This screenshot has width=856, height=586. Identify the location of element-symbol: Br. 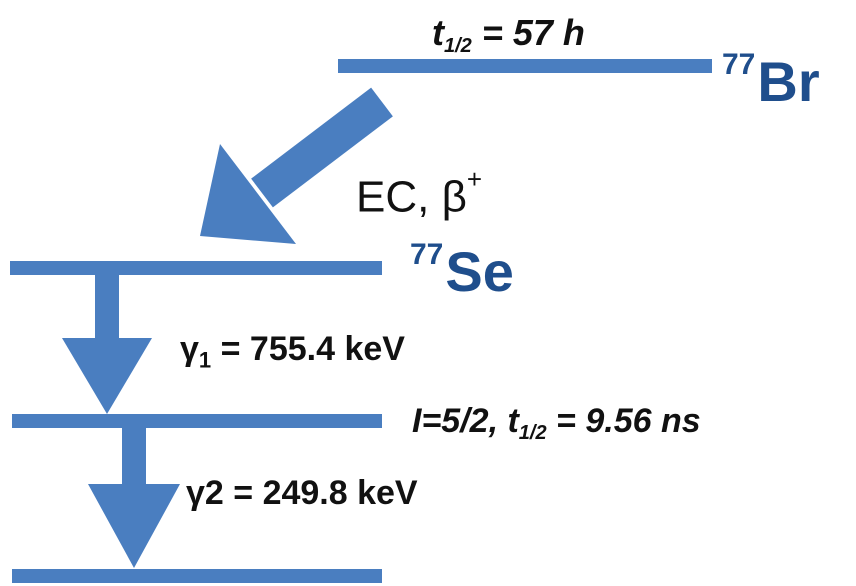
(788, 81).